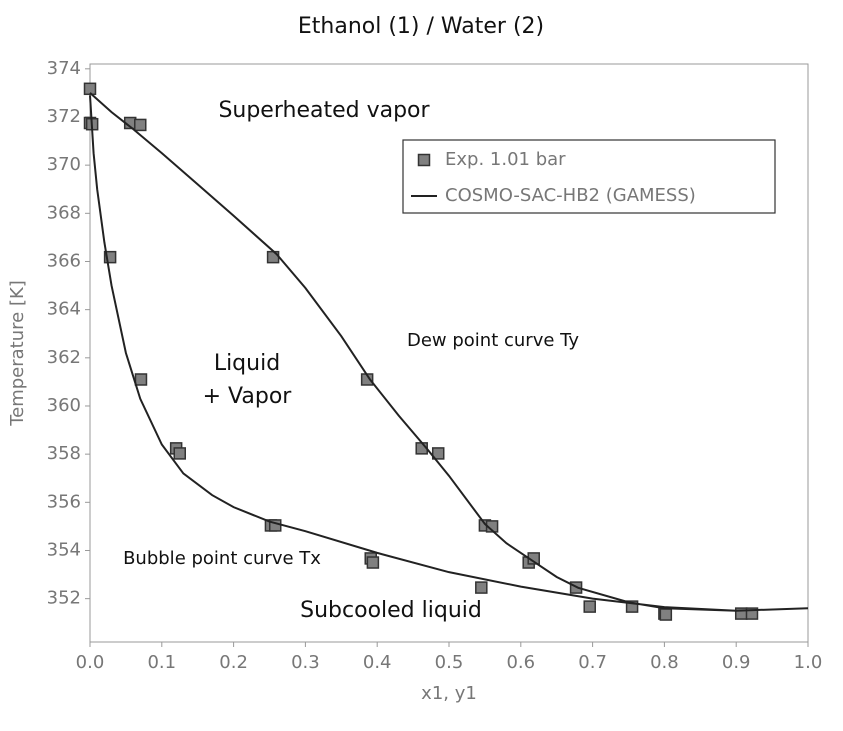 This screenshot has height=731, width=843. I want to click on y-tick-label: 366, so click(64, 260).